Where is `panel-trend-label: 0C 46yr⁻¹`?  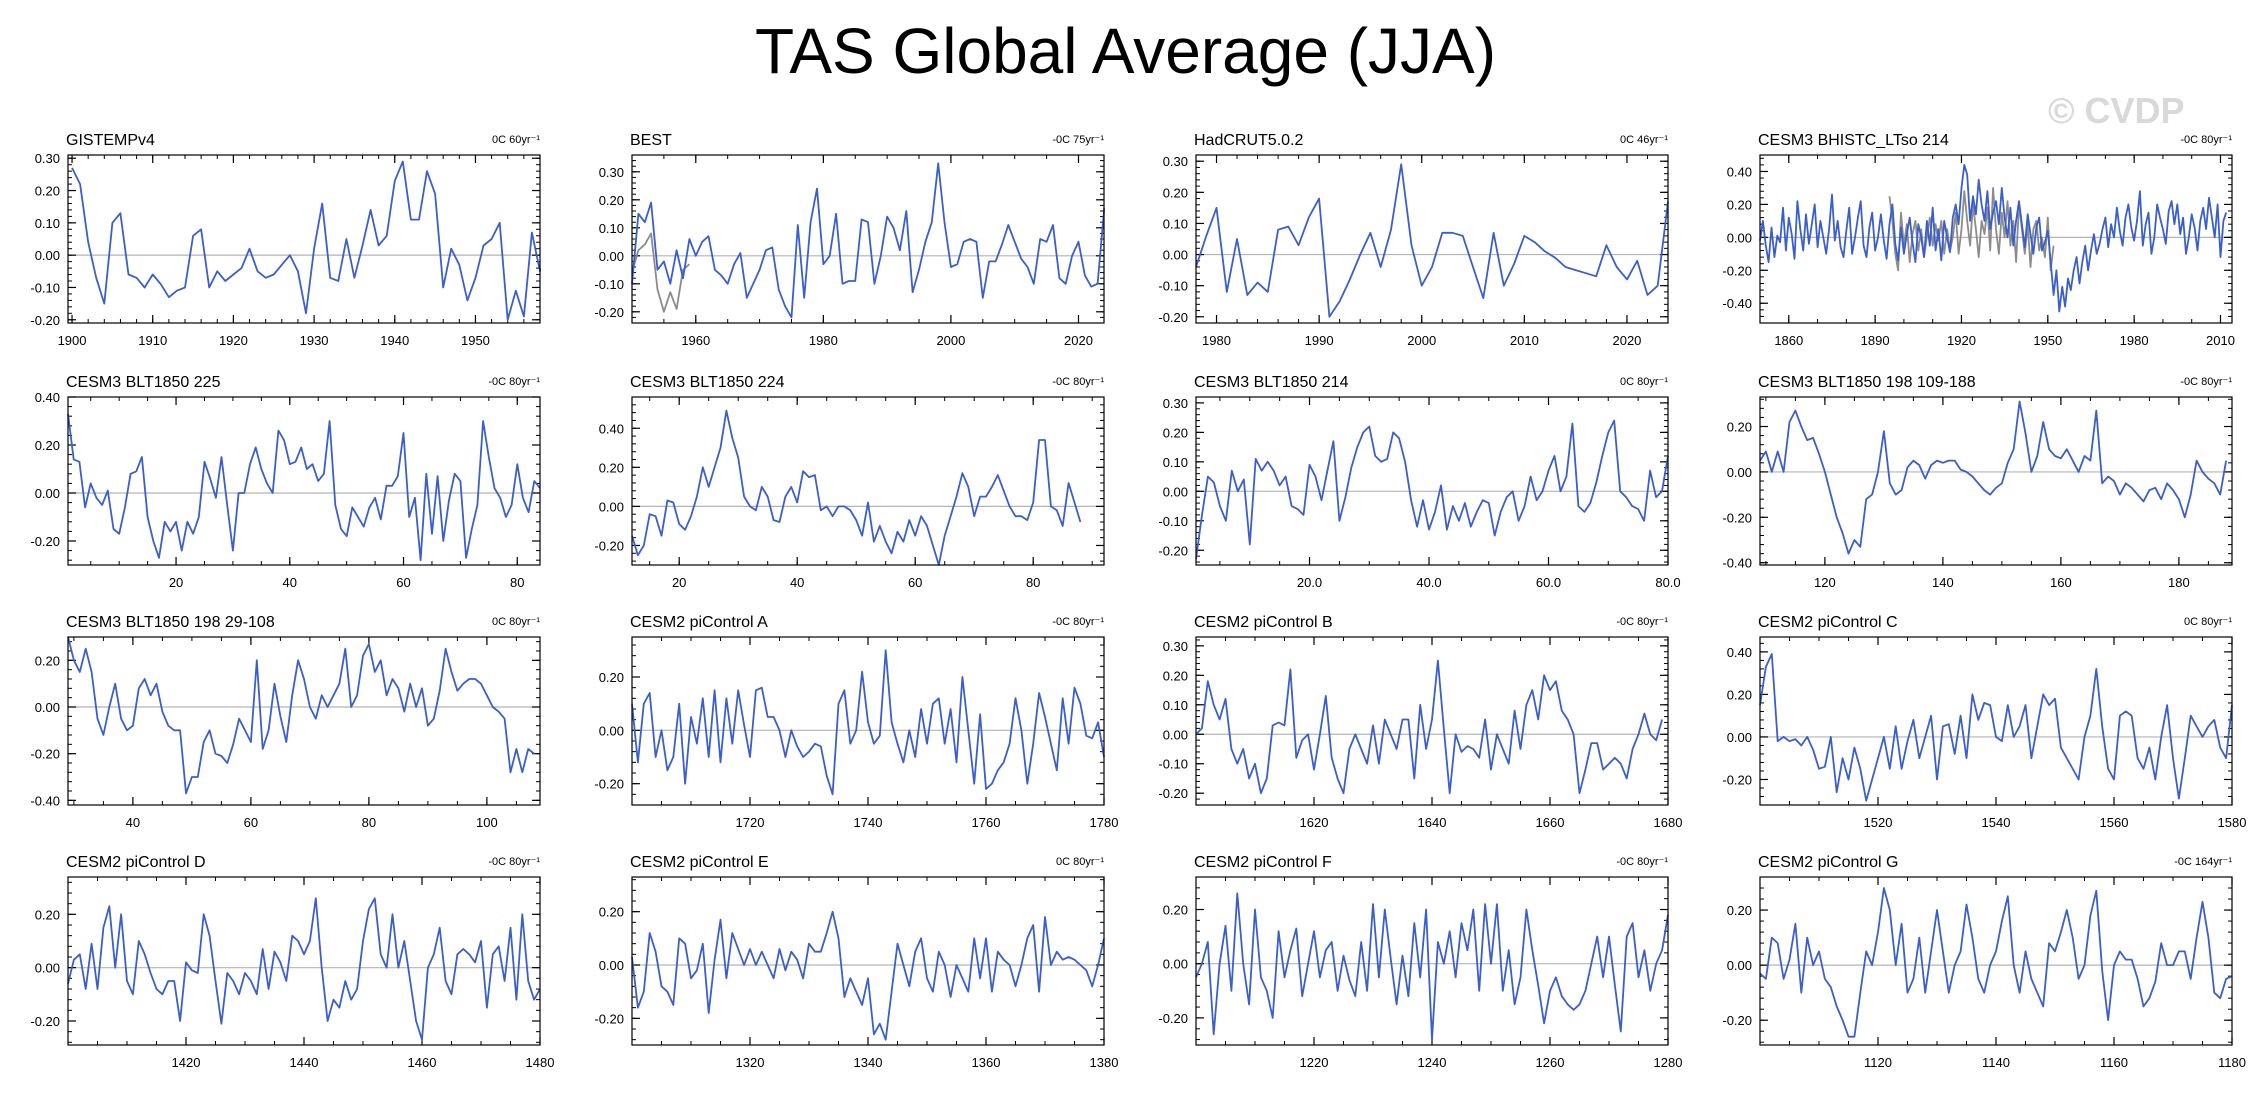
panel-trend-label: 0C 46yr⁻¹ is located at coordinates (1644, 140).